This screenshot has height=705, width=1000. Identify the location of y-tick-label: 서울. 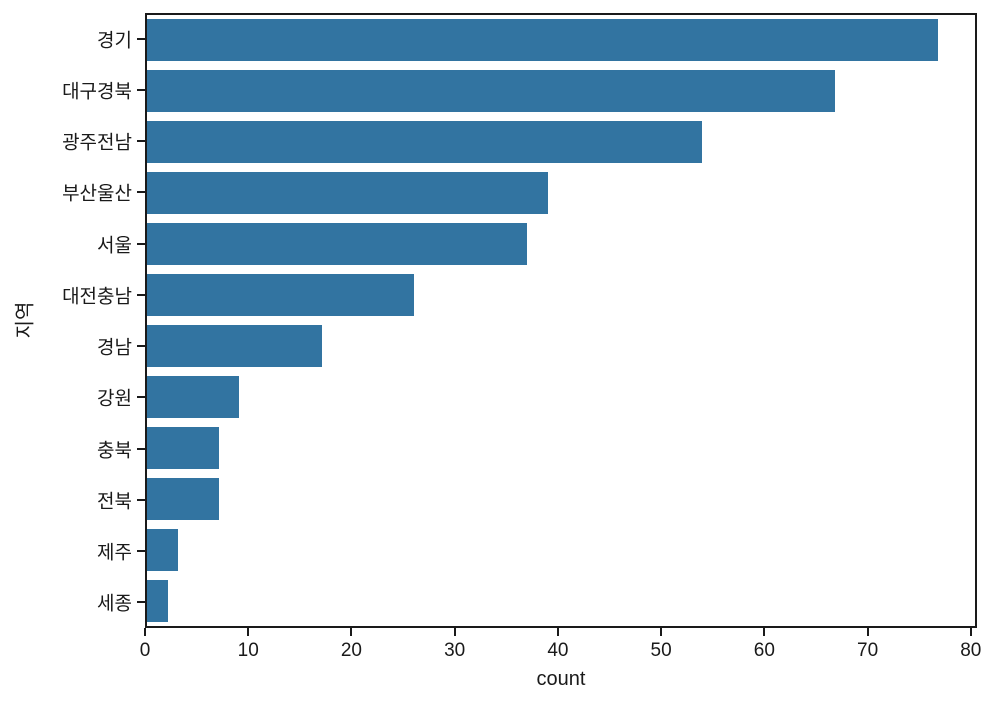
(114, 246).